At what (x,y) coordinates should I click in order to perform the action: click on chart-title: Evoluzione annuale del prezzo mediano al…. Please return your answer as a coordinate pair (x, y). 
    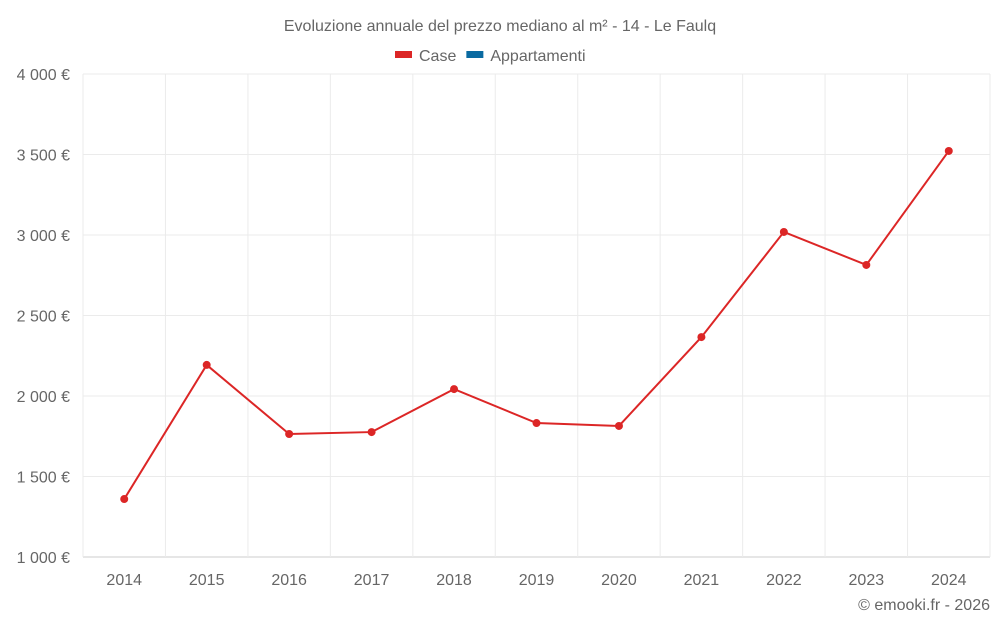
    Looking at the image, I should click on (500, 26).